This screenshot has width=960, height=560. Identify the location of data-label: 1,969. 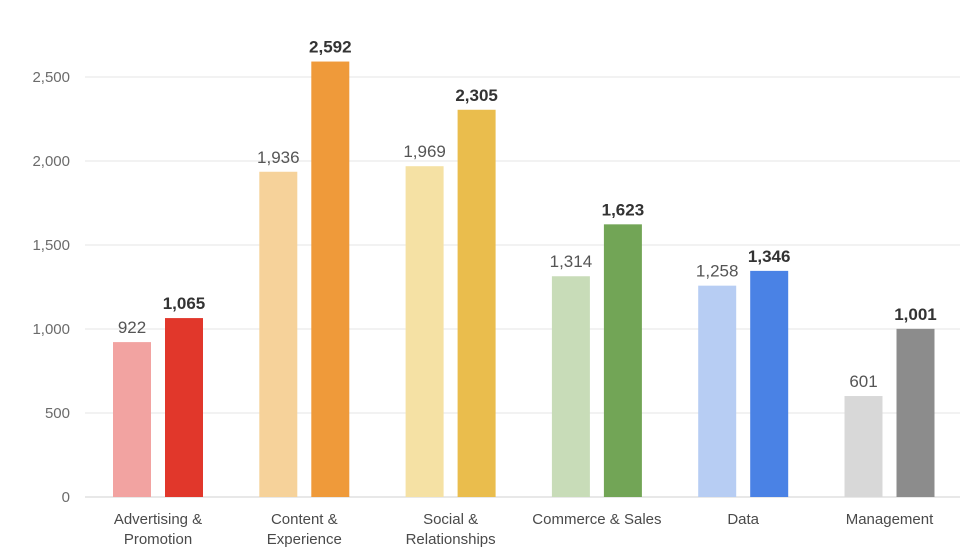
(424, 151).